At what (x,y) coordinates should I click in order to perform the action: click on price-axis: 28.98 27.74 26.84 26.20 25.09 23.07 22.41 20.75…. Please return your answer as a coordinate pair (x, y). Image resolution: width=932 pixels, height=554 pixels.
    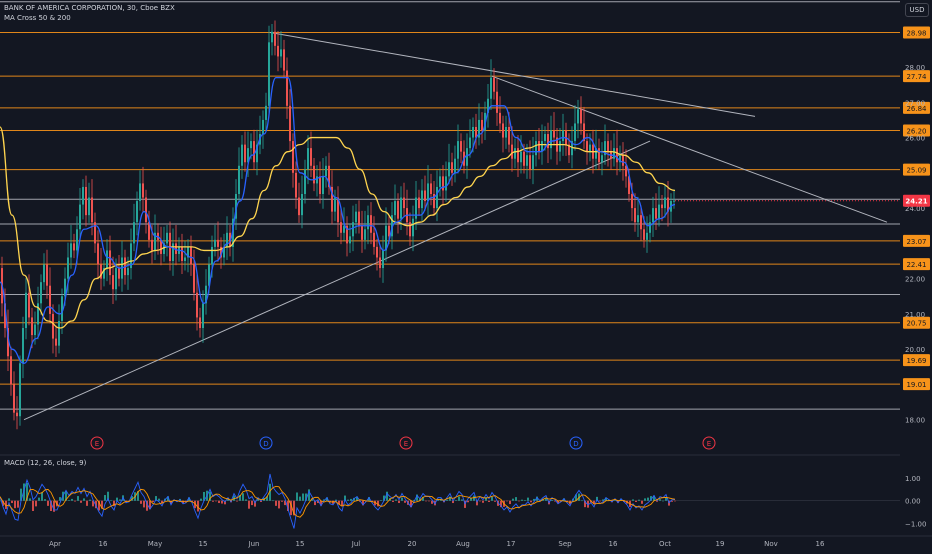
    Looking at the image, I should click on (916, 264).